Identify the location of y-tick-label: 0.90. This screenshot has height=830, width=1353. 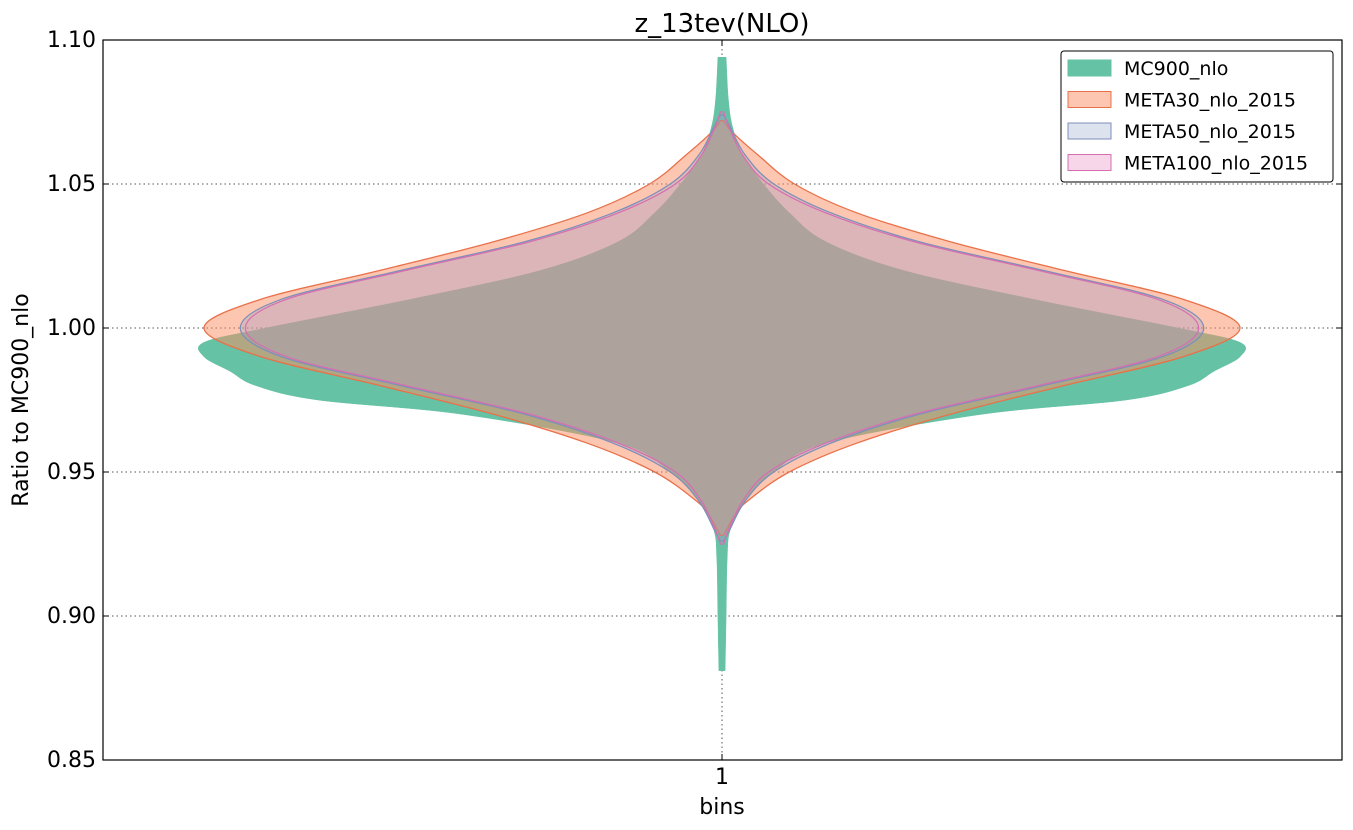
(71, 616).